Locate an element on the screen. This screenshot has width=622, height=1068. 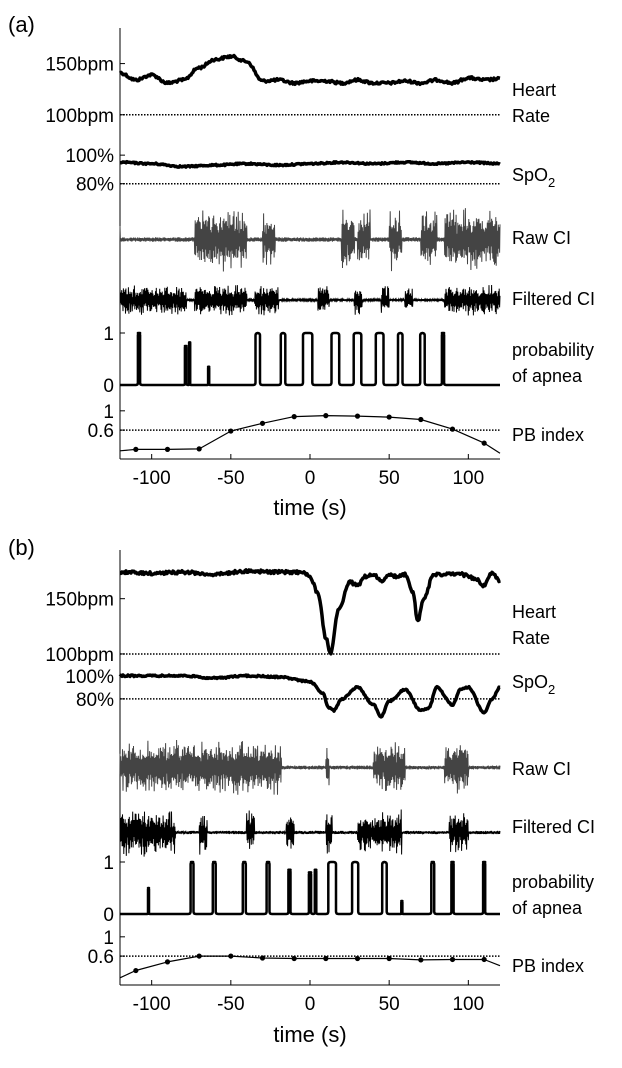
panel-label: (a) is located at coordinates (21, 24).